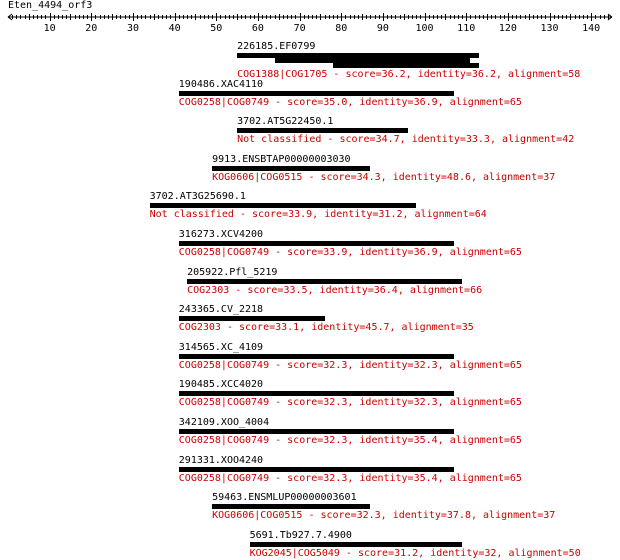 The height and width of the screenshot is (560, 620). What do you see at coordinates (591, 28) in the screenshot?
I see `axis-tick-label: 140` at bounding box center [591, 28].